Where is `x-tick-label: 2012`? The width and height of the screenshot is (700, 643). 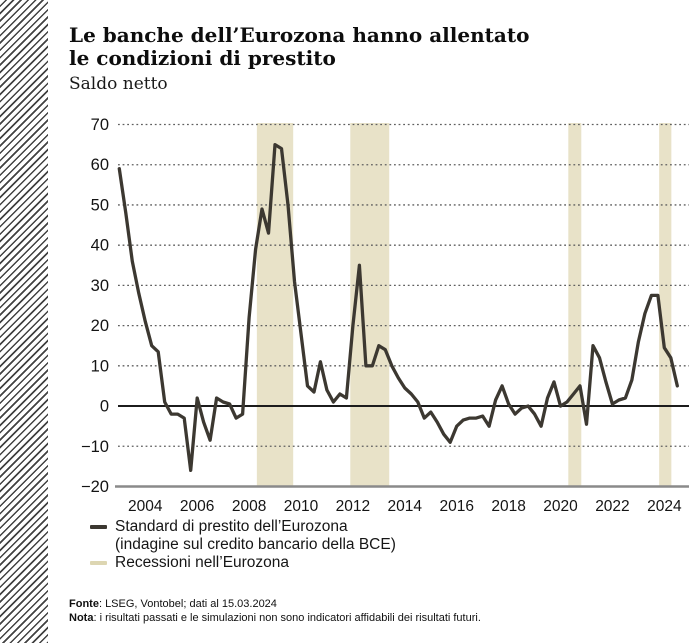 x-tick-label: 2012 is located at coordinates (353, 506).